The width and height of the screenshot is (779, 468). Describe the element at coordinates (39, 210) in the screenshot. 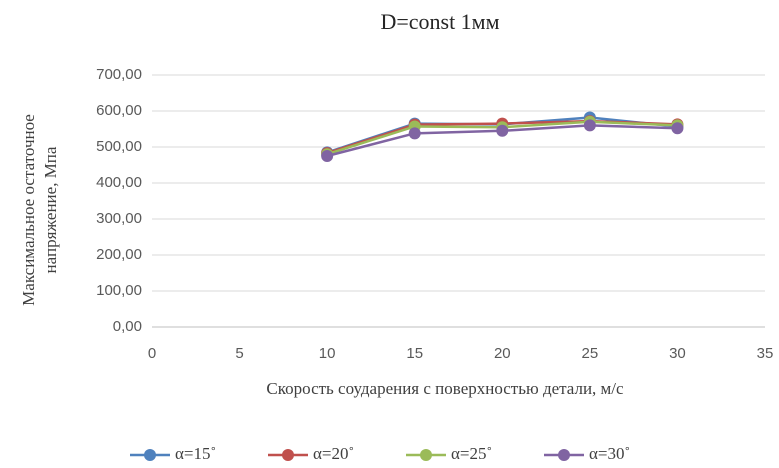

I see `y-axis-label: Максимальное остаточное напряжение, Мпа` at that location.